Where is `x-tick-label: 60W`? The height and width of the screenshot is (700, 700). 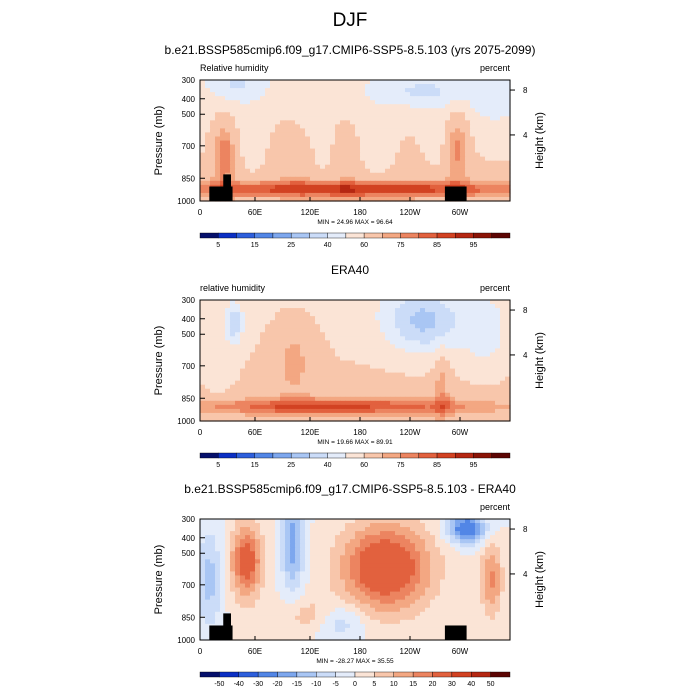
x-tick-label: 60W is located at coordinates (460, 432).